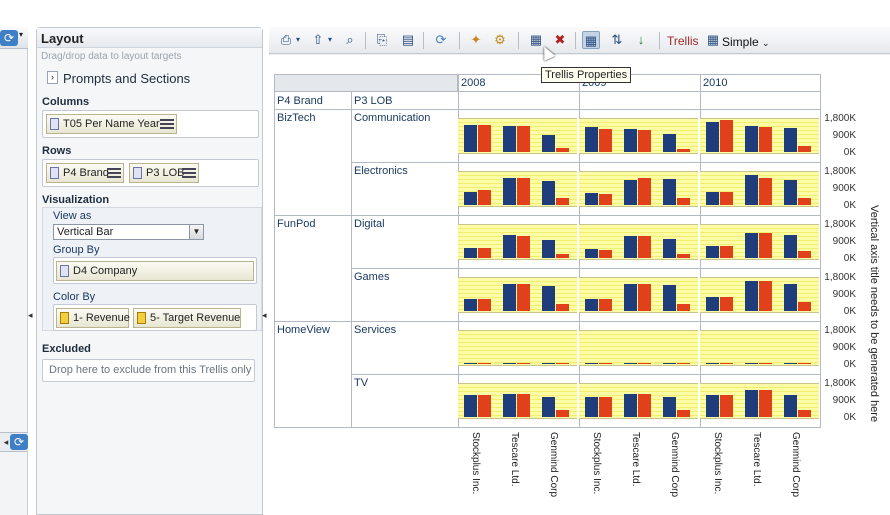 This screenshot has height=515, width=890. I want to click on collapse-left-splitter: ◂, so click(30, 315).